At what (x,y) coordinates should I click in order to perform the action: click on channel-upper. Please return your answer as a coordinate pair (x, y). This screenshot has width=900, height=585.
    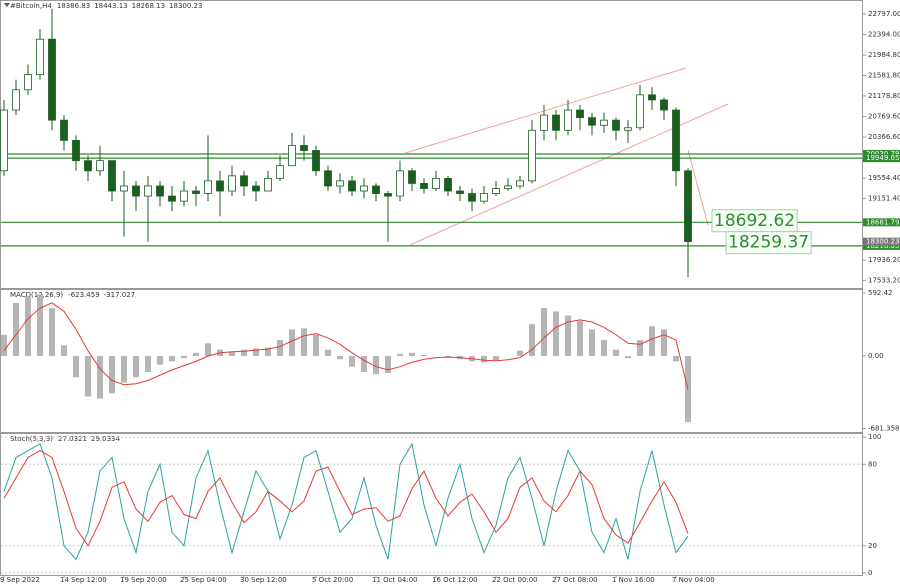
    Looking at the image, I should click on (545, 110).